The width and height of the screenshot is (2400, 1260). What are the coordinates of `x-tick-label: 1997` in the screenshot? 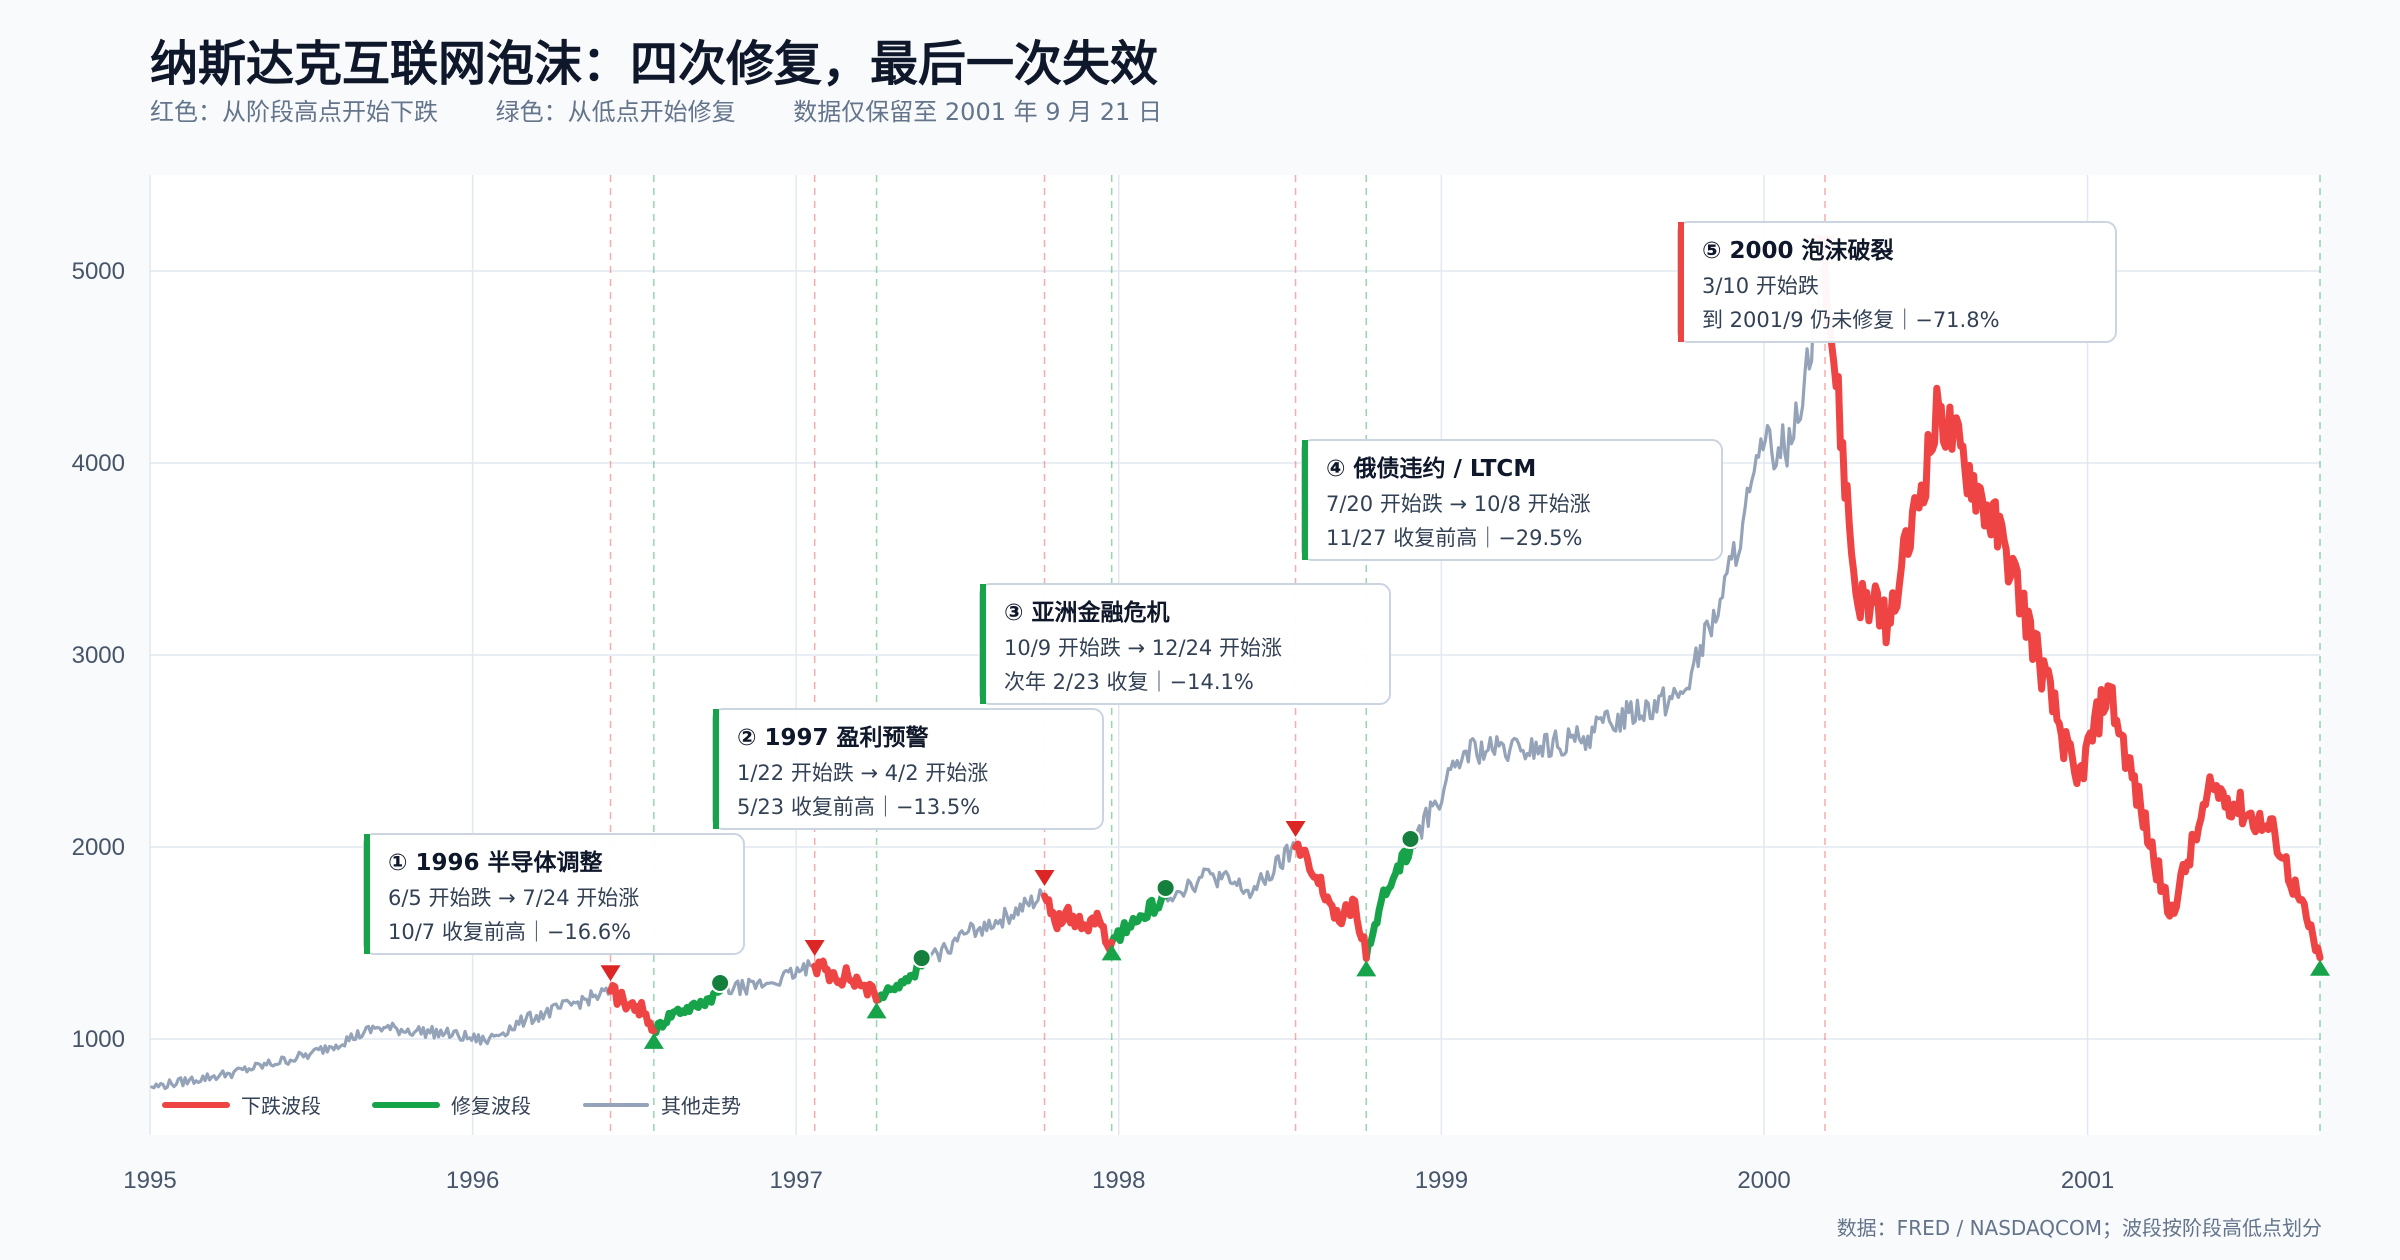 It's located at (795, 1180).